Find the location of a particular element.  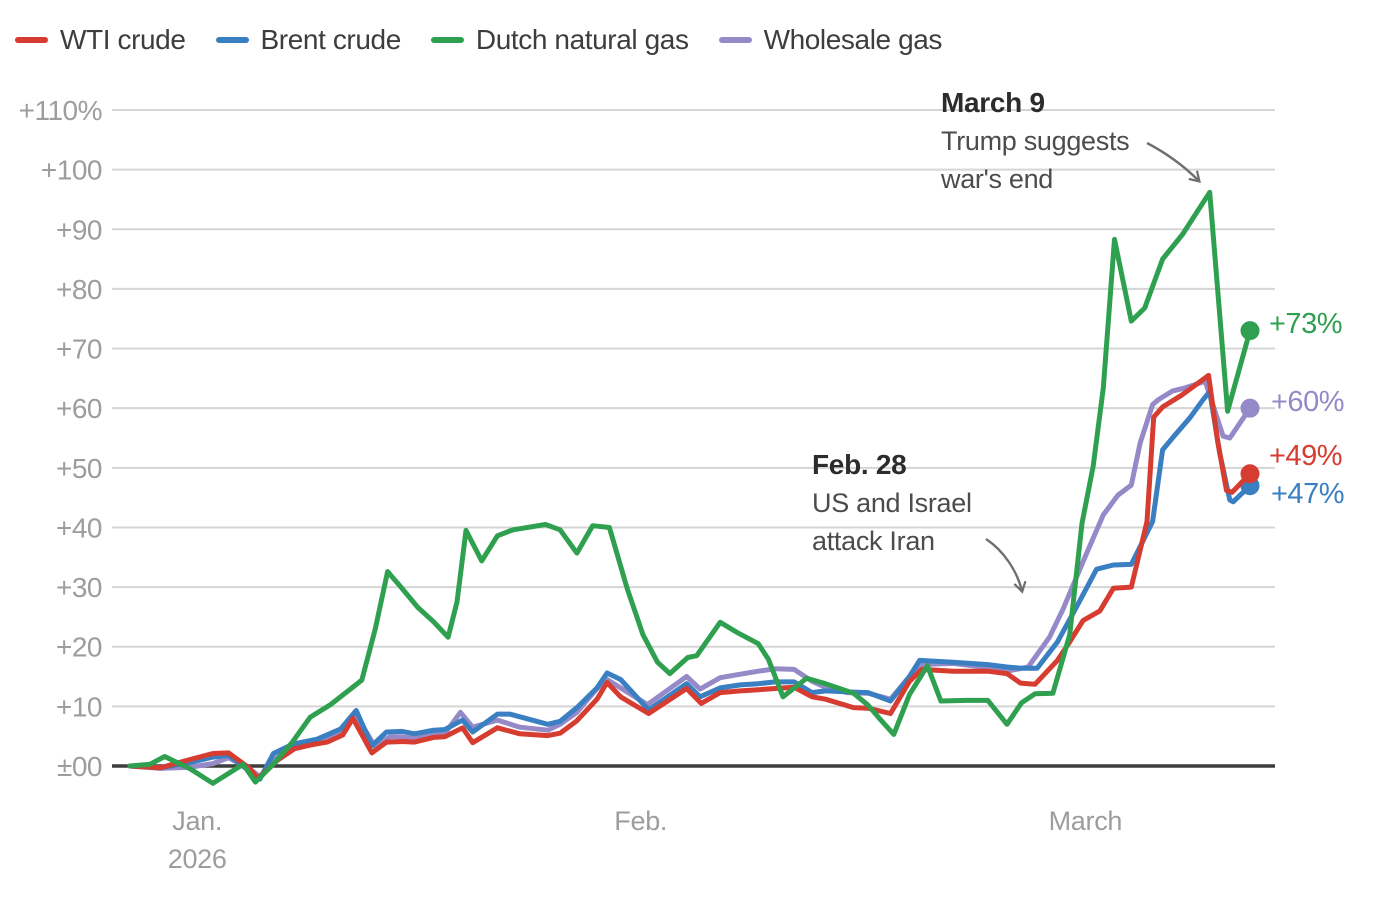

x-tick-label-feb-: Feb. is located at coordinates (640, 821).